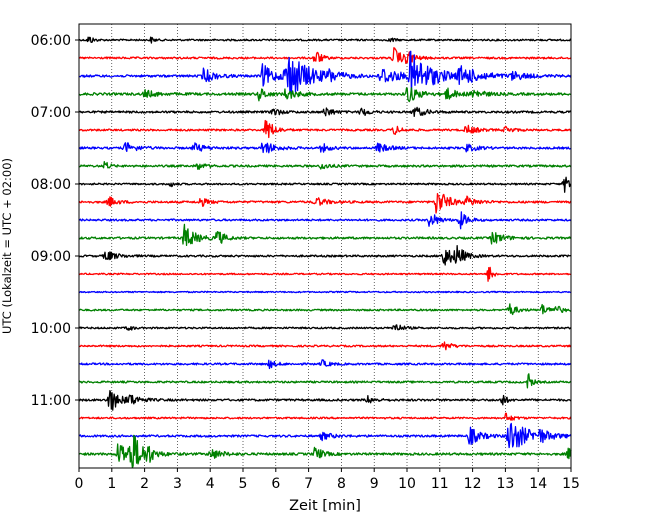  Describe the element at coordinates (374, 484) in the screenshot. I see `x-tick-label: 9` at that location.